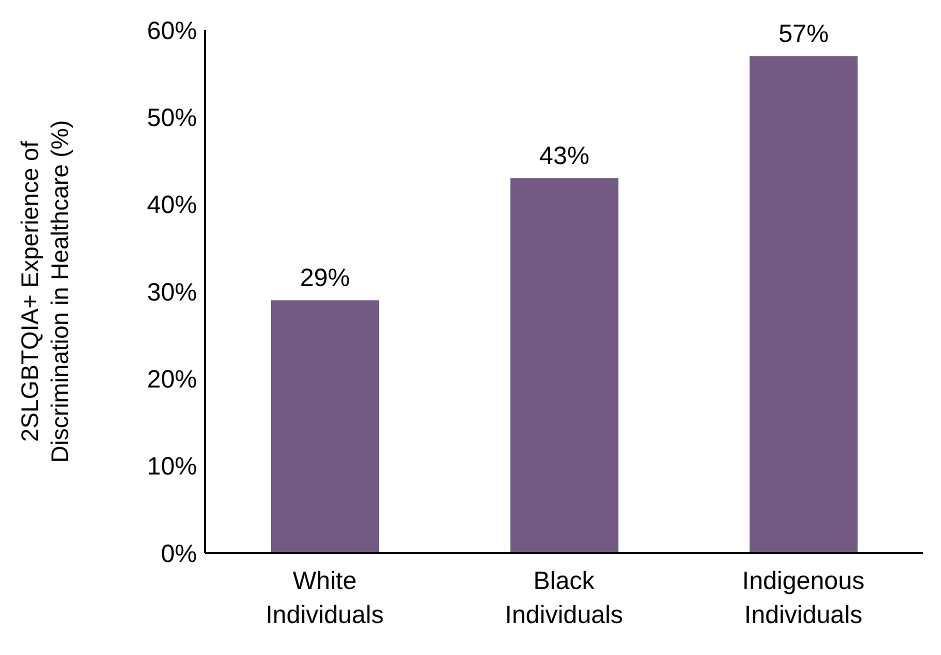  I want to click on y-tick-label: 20%, so click(171, 380).